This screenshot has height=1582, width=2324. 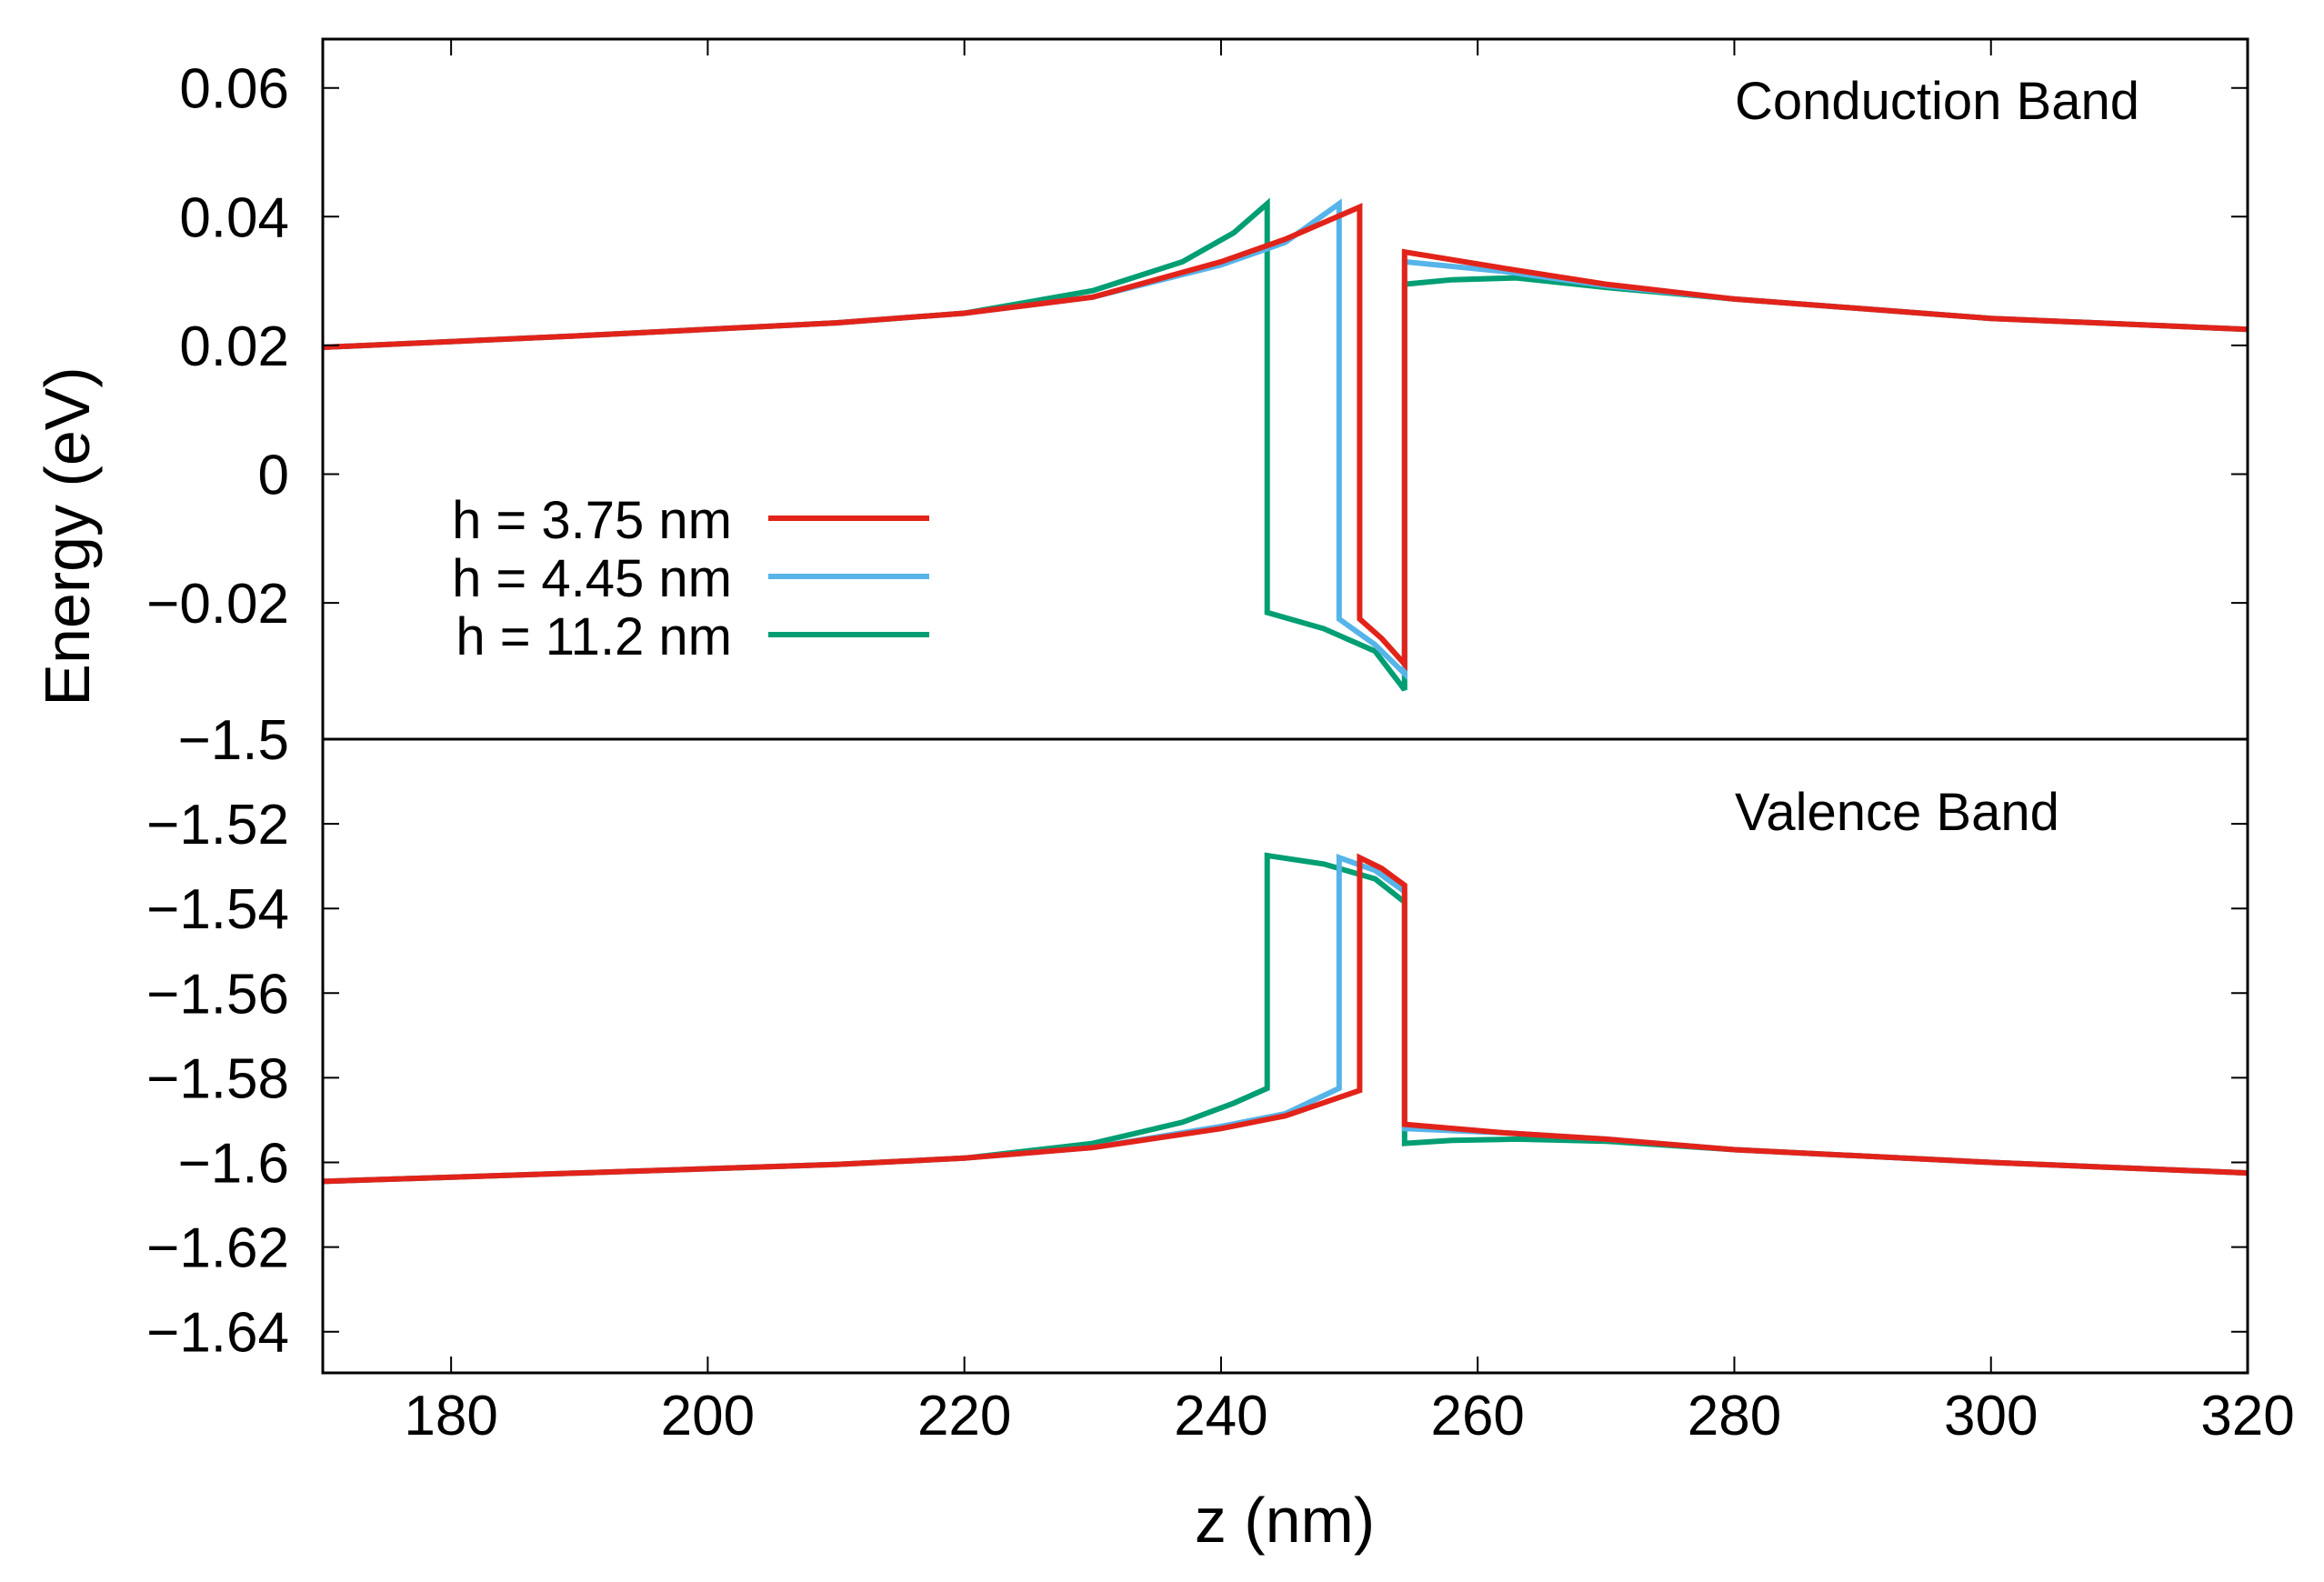 What do you see at coordinates (594, 636) in the screenshot?
I see `legend-label: h = 11.2 nm` at bounding box center [594, 636].